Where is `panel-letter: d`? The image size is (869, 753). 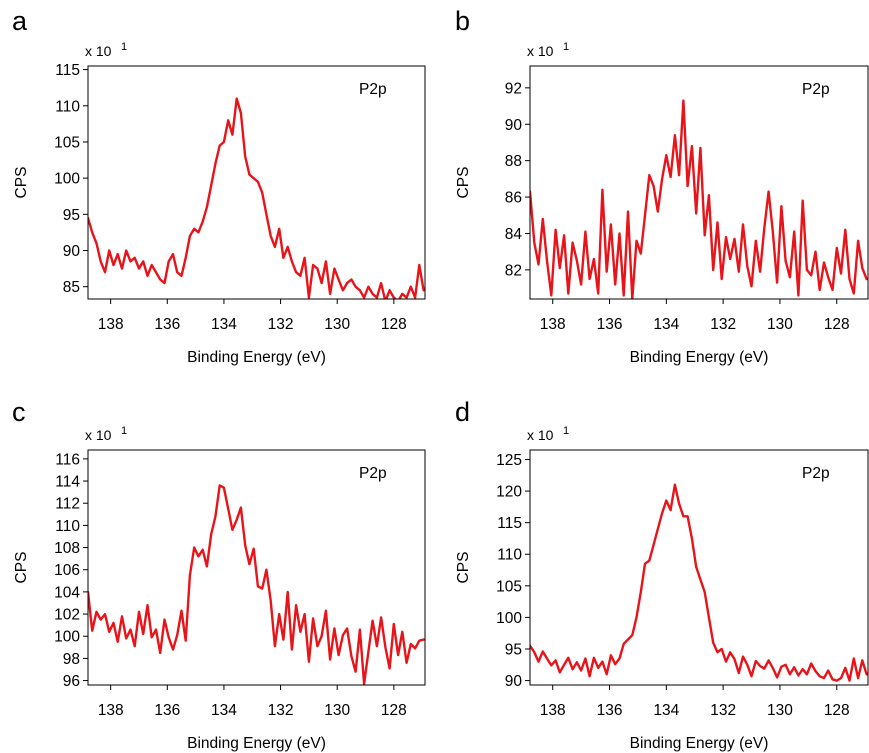 panel-letter: d is located at coordinates (462, 412).